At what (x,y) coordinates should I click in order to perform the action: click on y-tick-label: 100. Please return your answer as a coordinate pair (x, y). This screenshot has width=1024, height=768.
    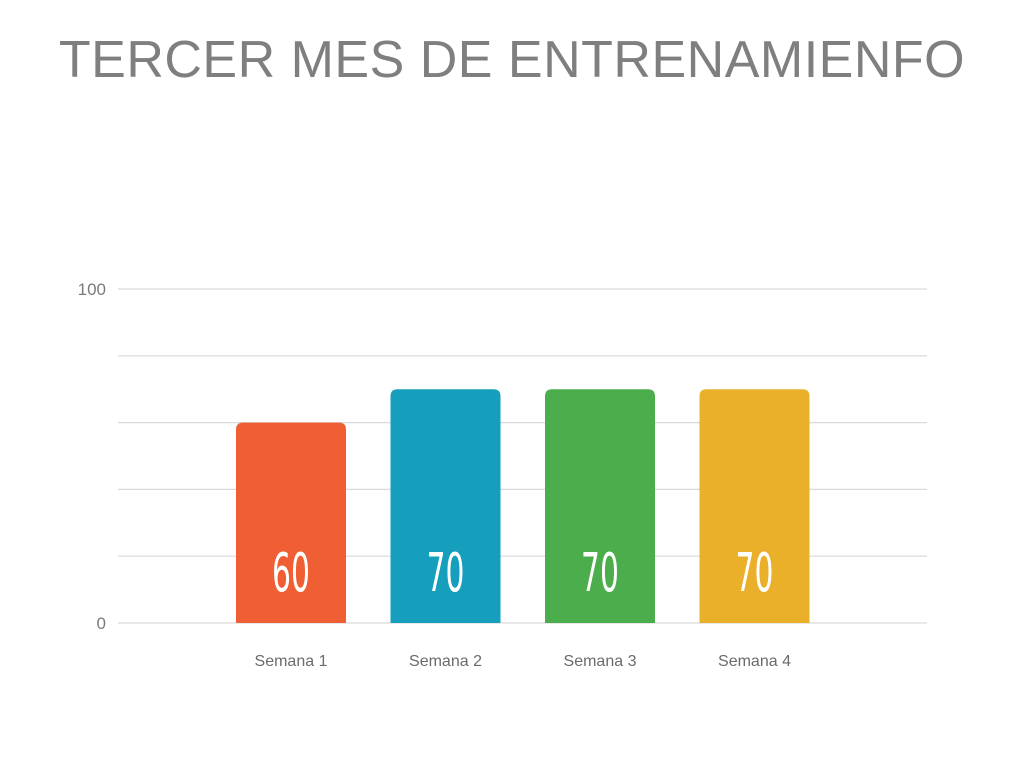
    Looking at the image, I should click on (92, 289).